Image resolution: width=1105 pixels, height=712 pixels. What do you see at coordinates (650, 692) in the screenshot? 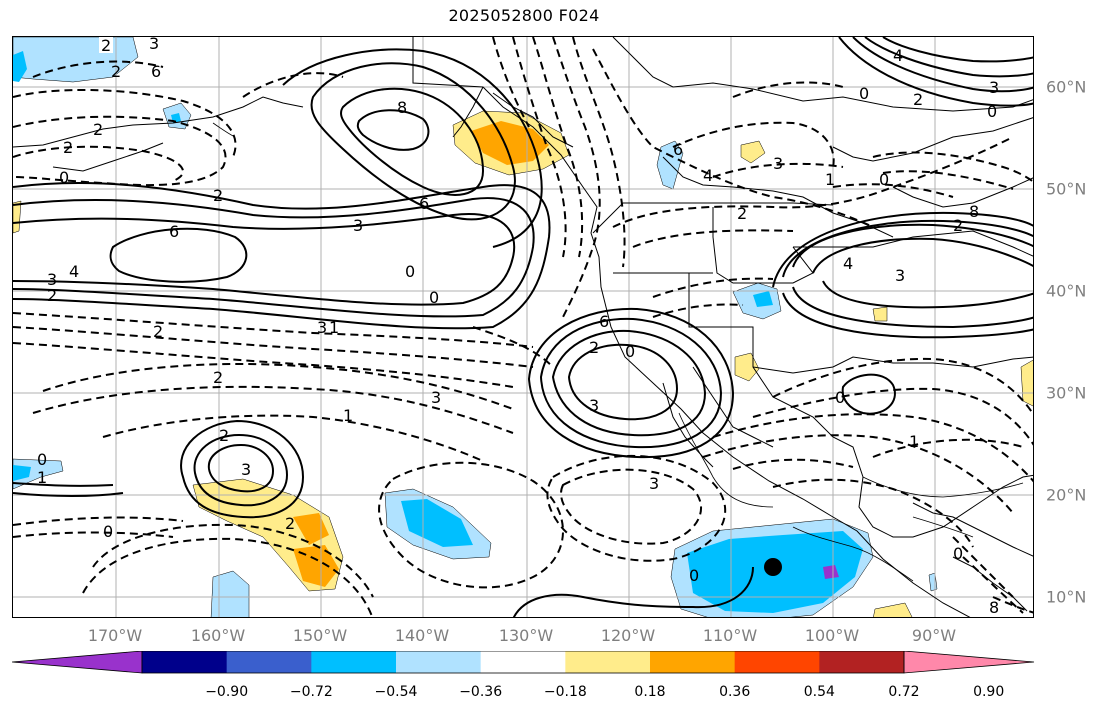
I see `colorbar-tick-label: 0.18` at bounding box center [650, 692].